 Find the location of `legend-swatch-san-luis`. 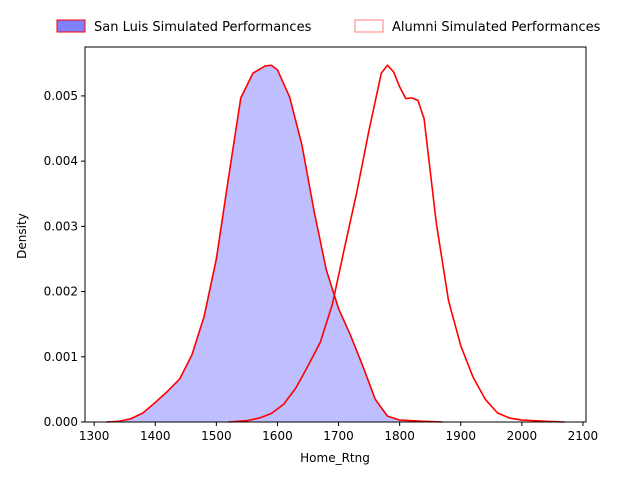

legend-swatch-san-luis is located at coordinates (71, 26).